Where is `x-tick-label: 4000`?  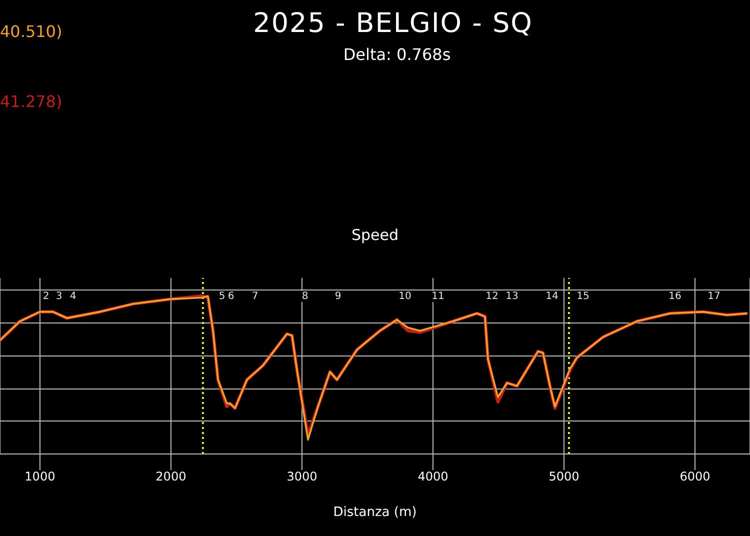
x-tick-label: 4000 is located at coordinates (433, 477).